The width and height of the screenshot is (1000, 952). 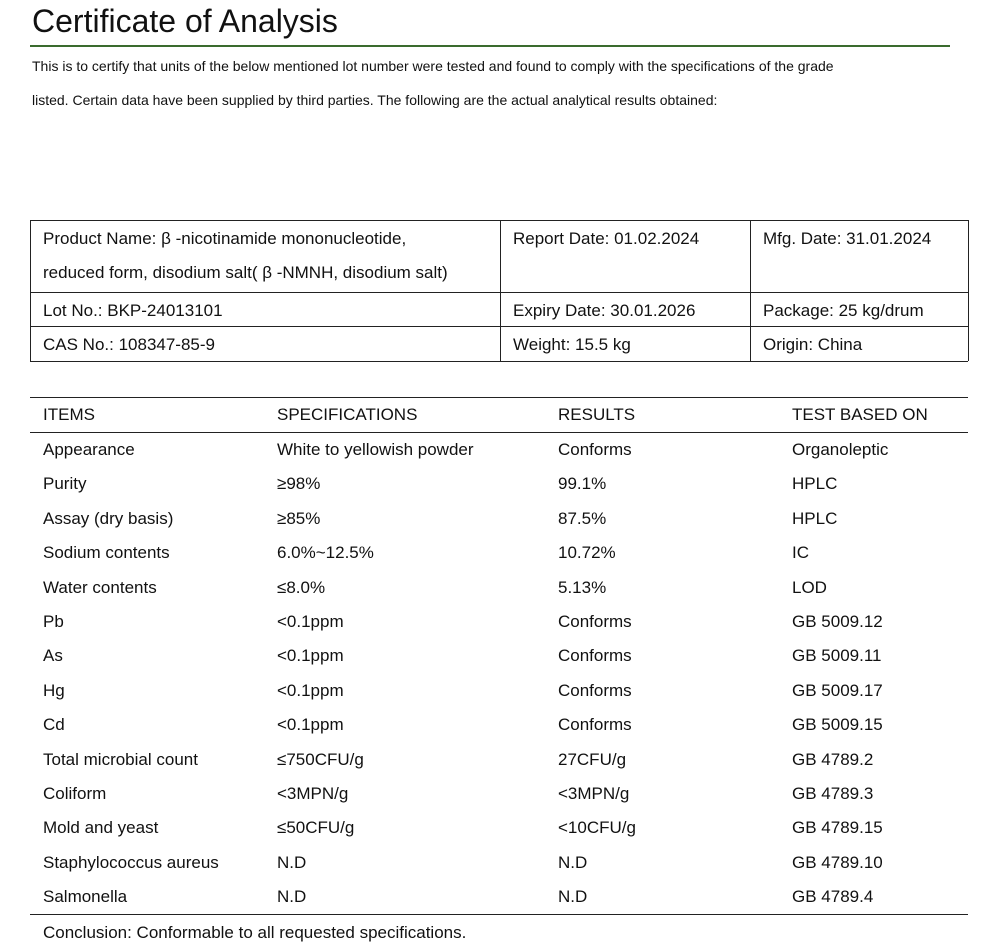 I want to click on table-cell: Organoleptic, so click(x=840, y=449).